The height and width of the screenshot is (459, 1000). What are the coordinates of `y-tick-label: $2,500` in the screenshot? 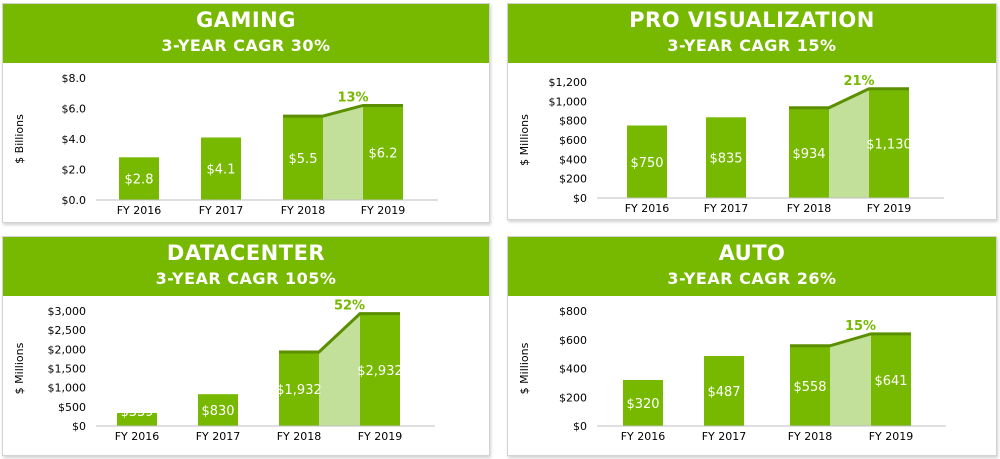 It's located at (67, 330).